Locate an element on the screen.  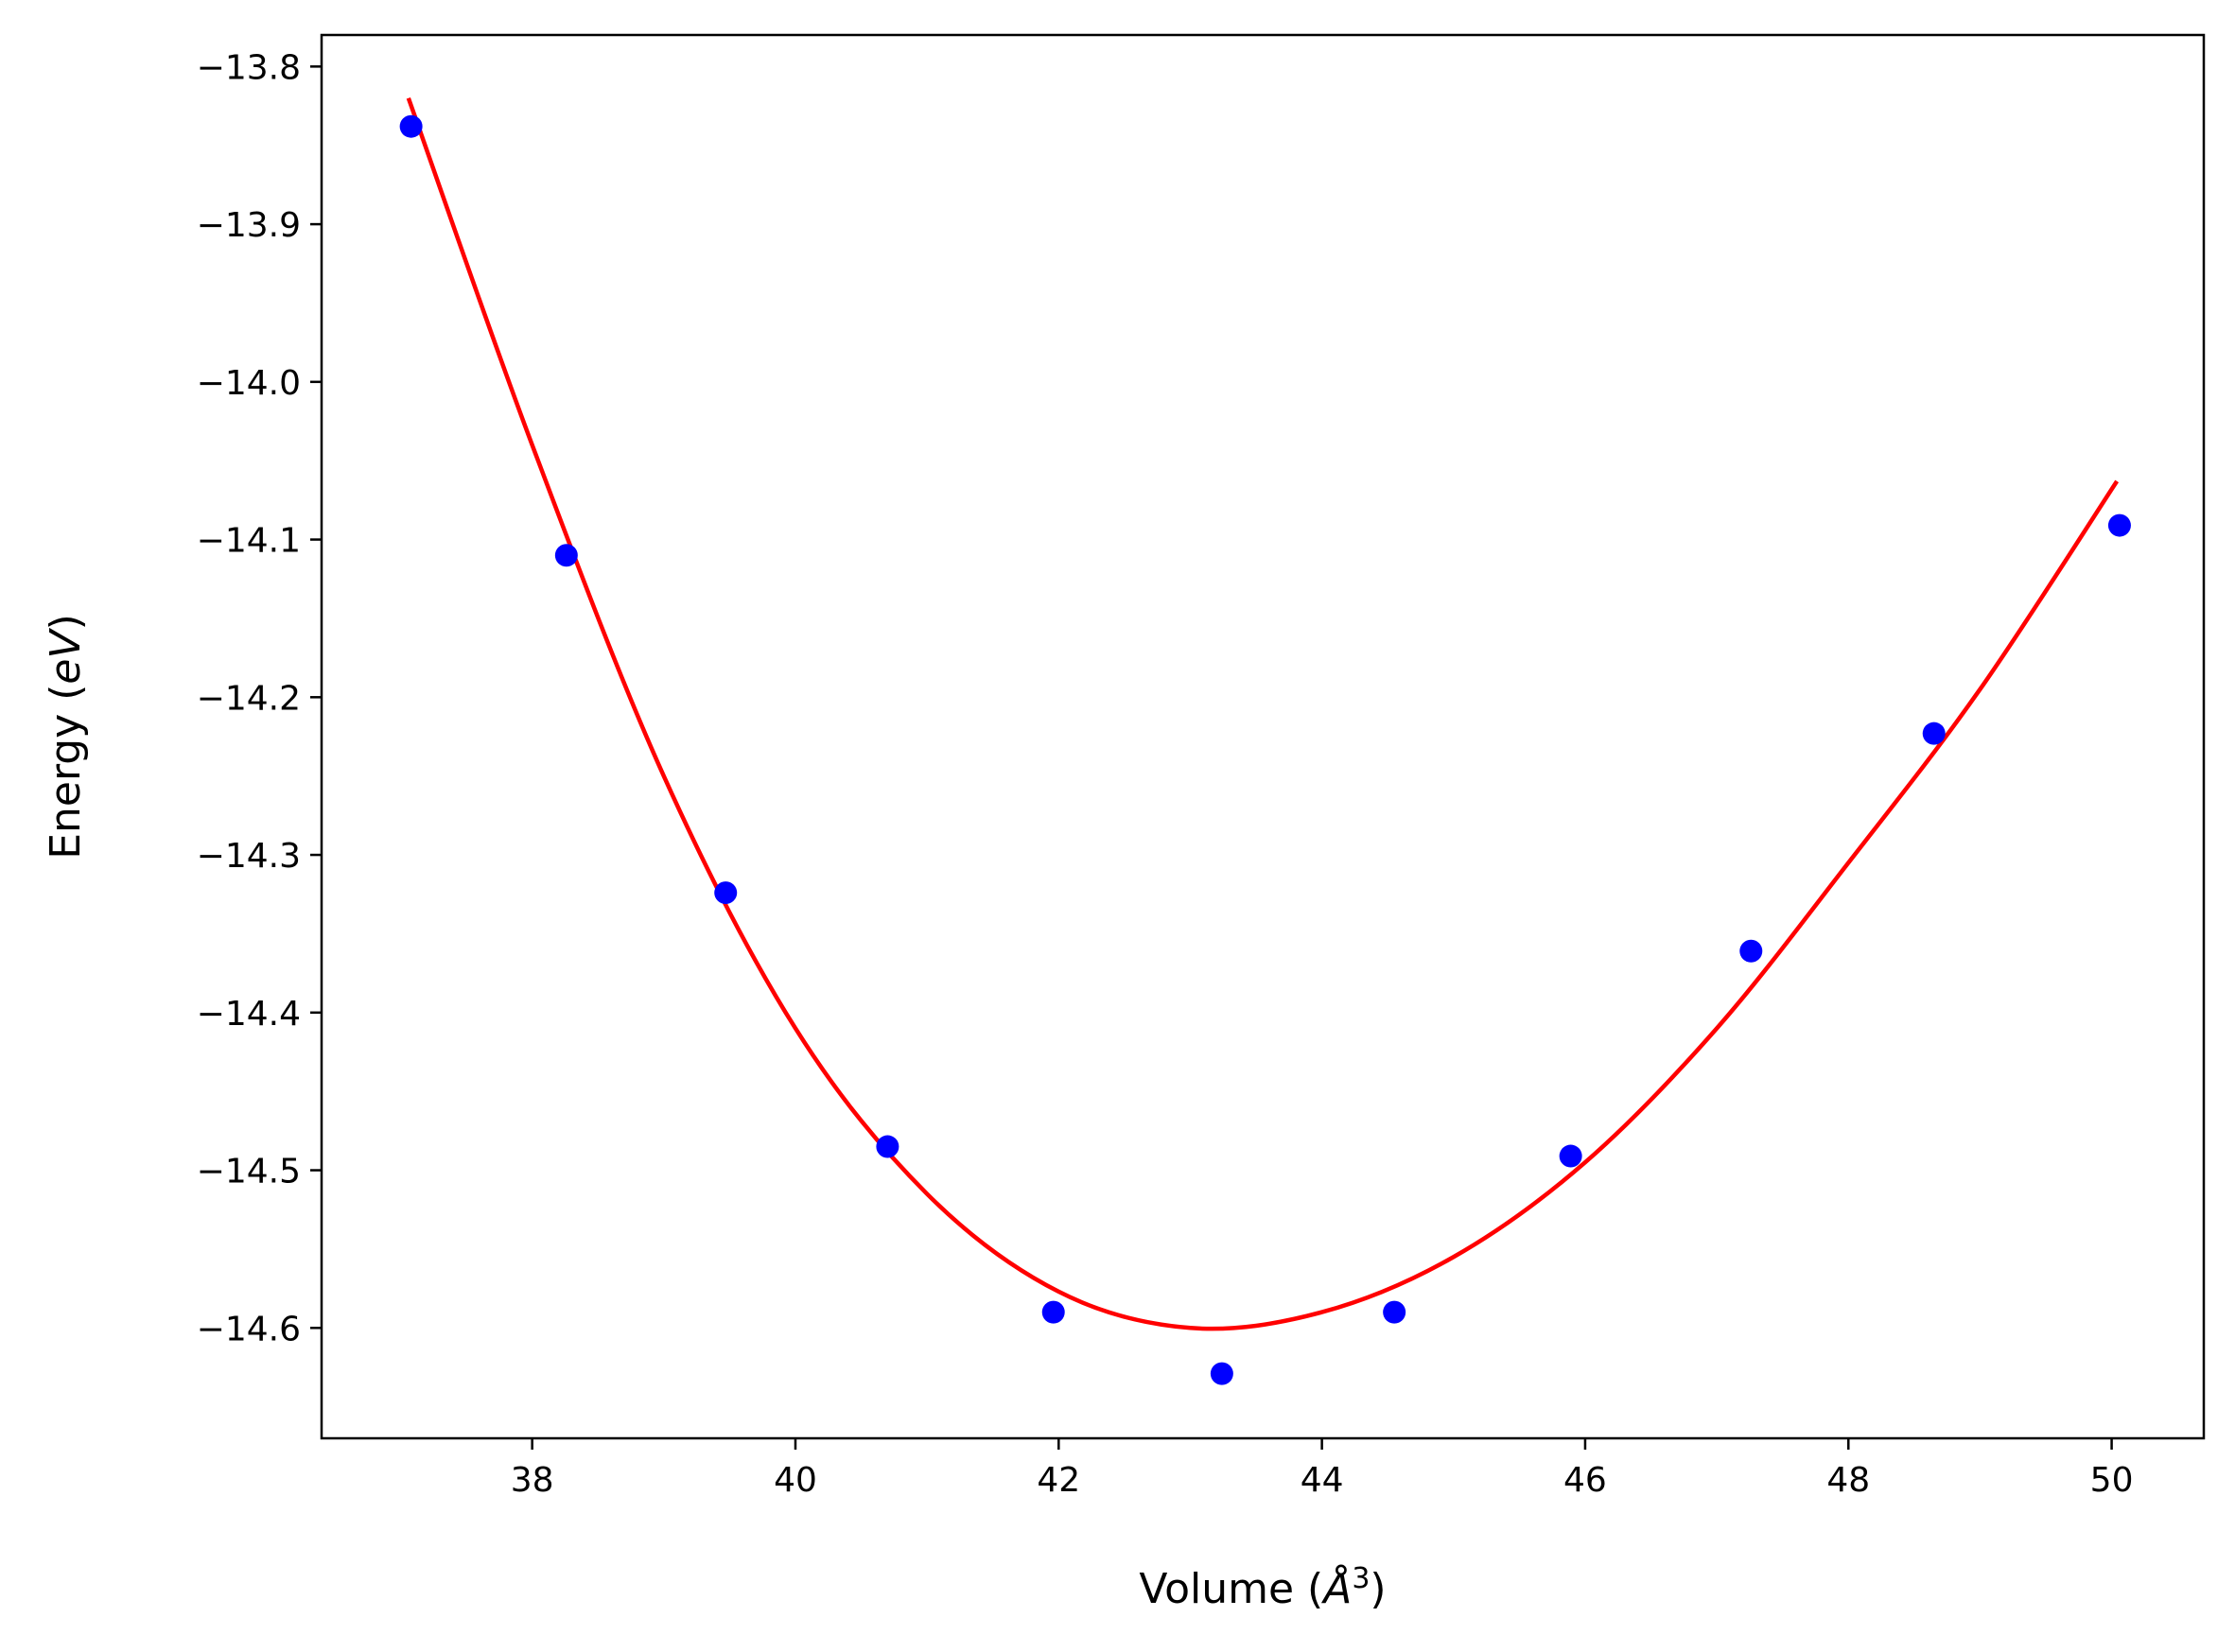
y-tick-label: −13.8 is located at coordinates (249, 68).